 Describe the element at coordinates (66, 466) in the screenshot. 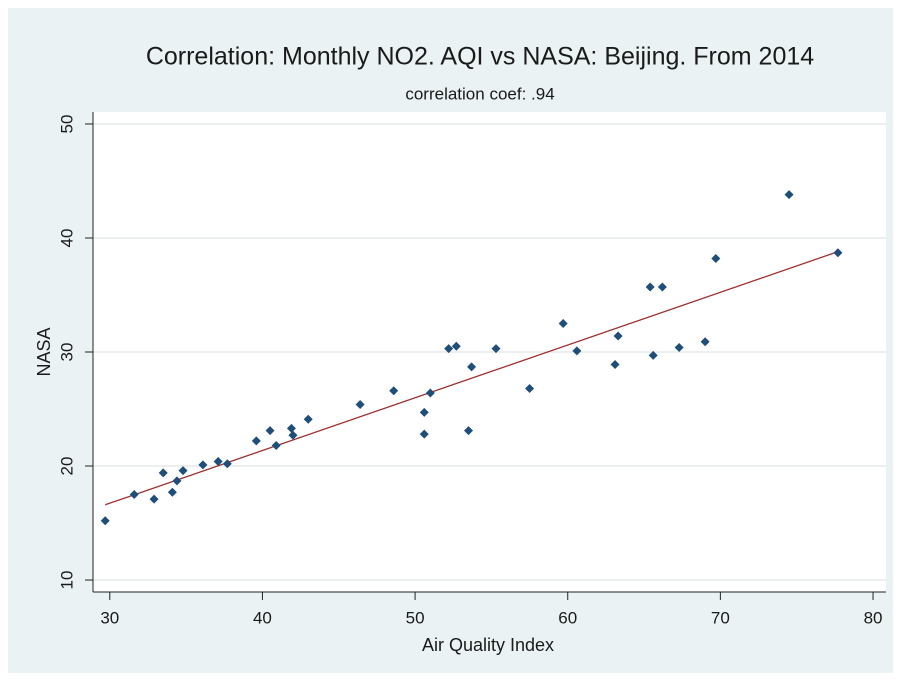

I see `y-tick-label: 20` at that location.